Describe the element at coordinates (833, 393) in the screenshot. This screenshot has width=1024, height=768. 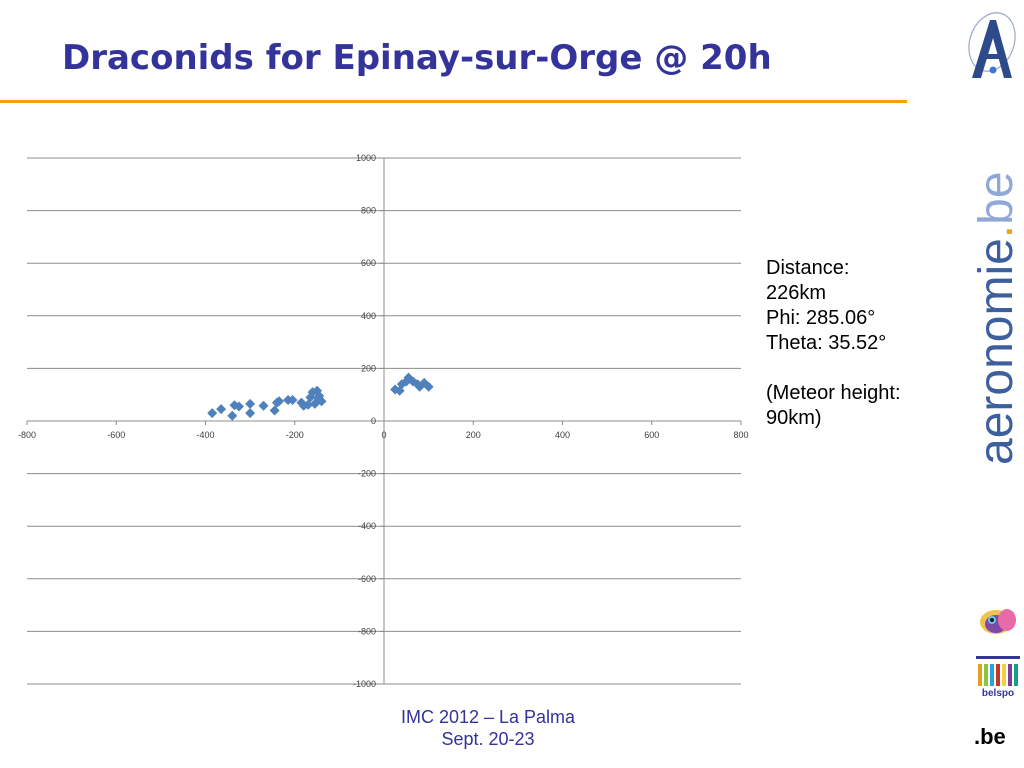
I see `note-line: (Meteor height:` at that location.